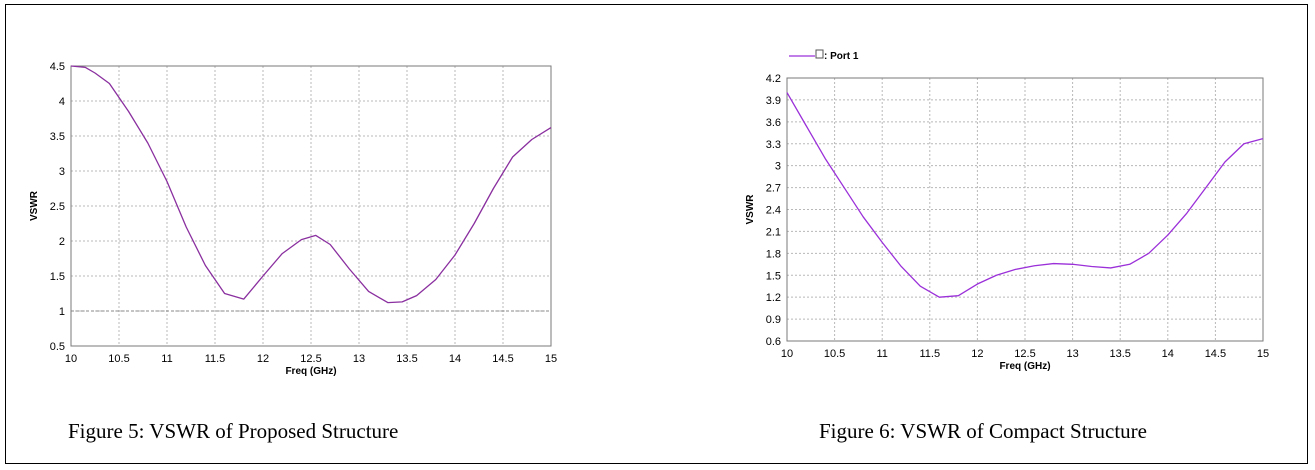 This screenshot has height=470, width=1315. Describe the element at coordinates (773, 298) in the screenshot. I see `y-tick-label: 1.2` at that location.